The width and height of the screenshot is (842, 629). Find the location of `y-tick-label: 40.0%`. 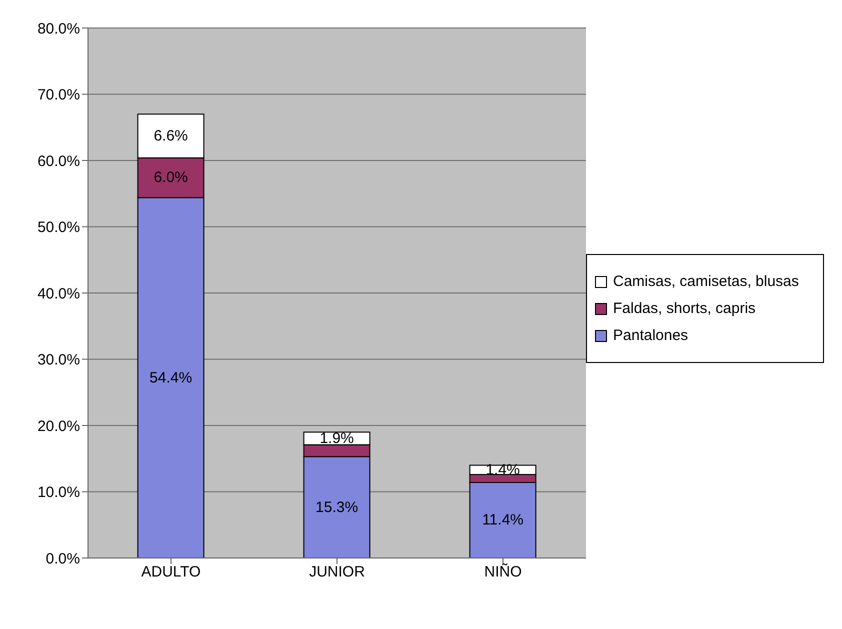

y-tick-label: 40.0% is located at coordinates (58, 293).